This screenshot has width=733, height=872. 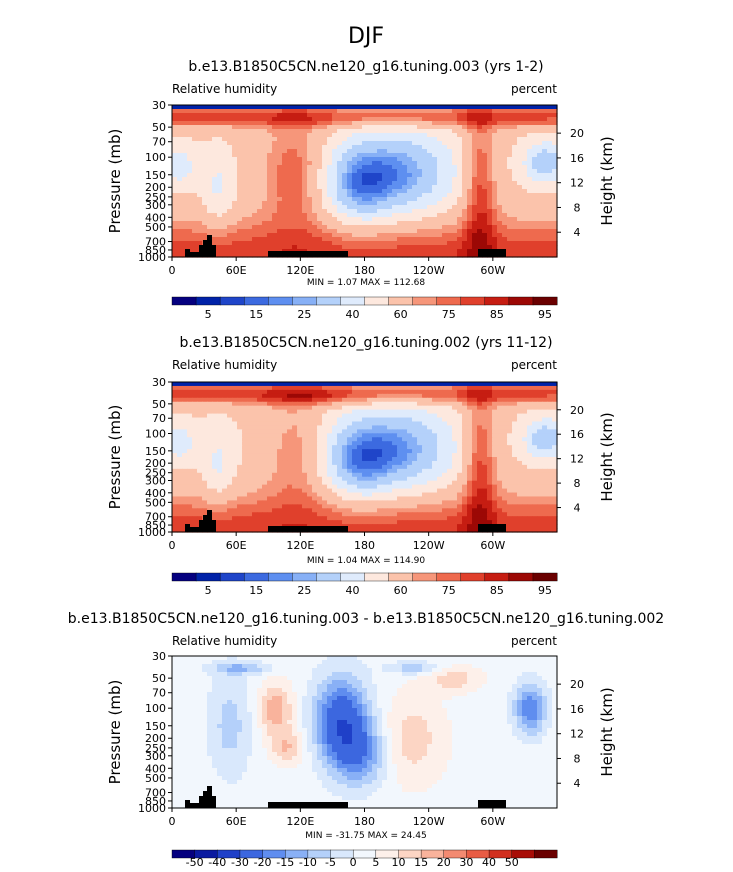 What do you see at coordinates (328, 301) in the screenshot?
I see `colorbar-swatch` at bounding box center [328, 301].